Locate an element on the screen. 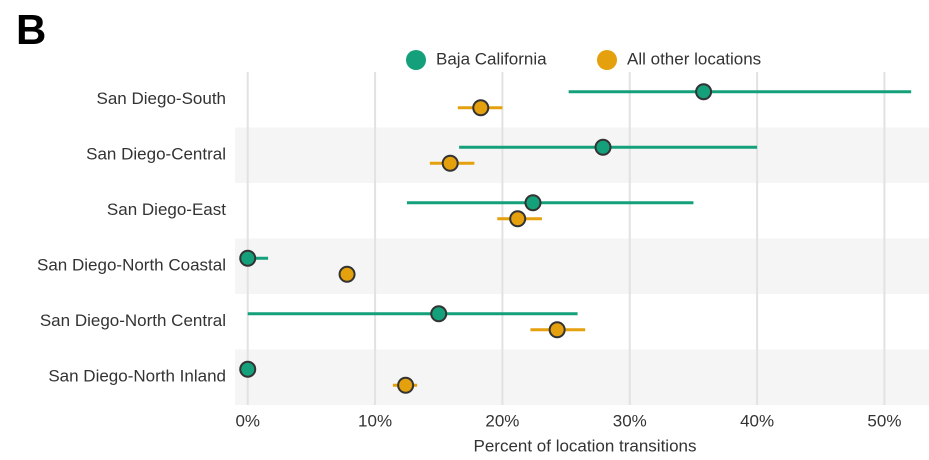 The image size is (929, 460). x-axis-label: Percent of location transitions is located at coordinates (584, 445).